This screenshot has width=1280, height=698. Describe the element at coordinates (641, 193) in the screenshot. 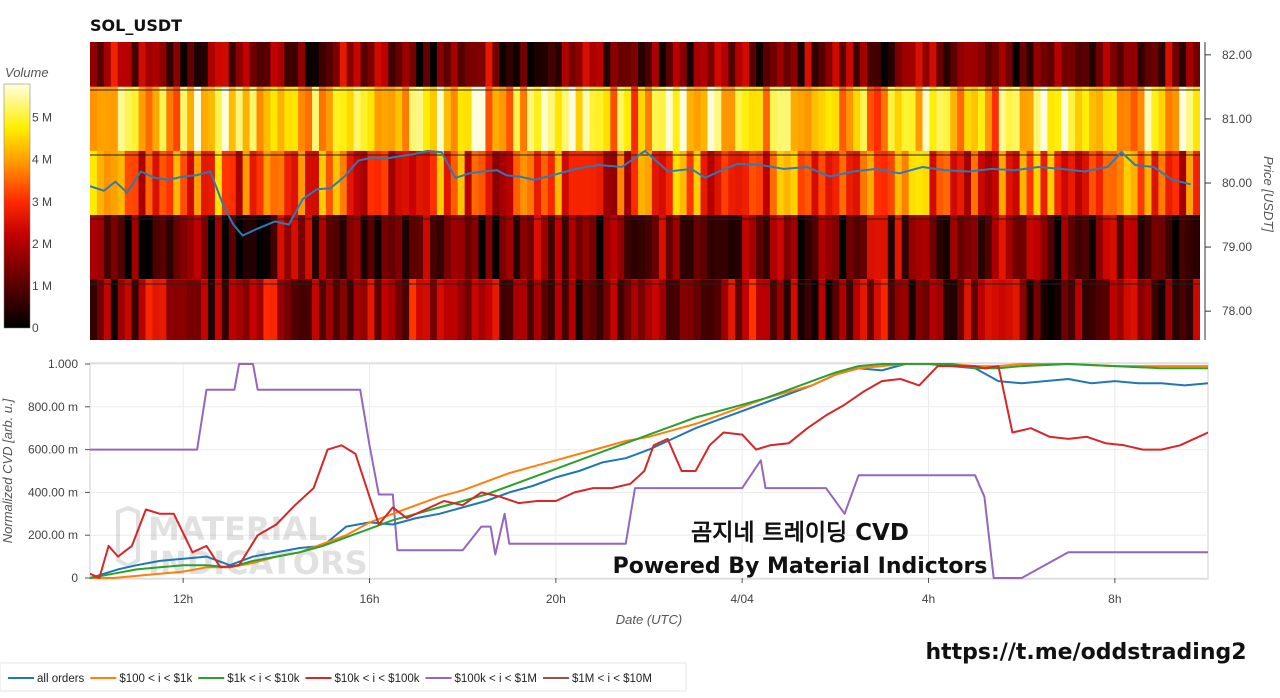

I see `price-line` at that location.